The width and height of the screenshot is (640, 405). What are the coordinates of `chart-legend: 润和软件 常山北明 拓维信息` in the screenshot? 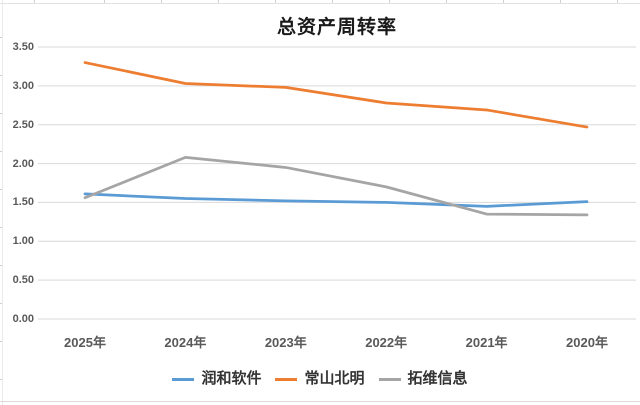 It's located at (320, 379).